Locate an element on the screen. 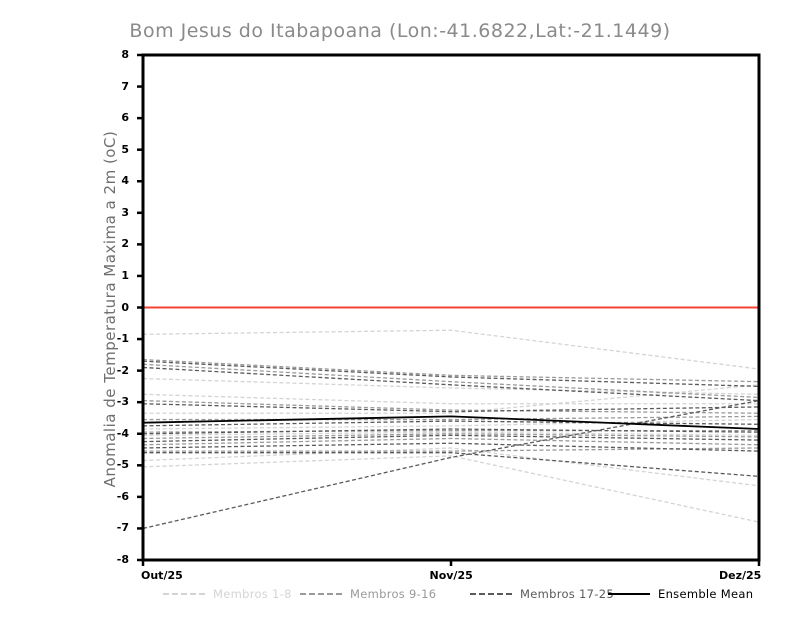 The height and width of the screenshot is (618, 800). x-tick-label: Nov/25 is located at coordinates (451, 575).